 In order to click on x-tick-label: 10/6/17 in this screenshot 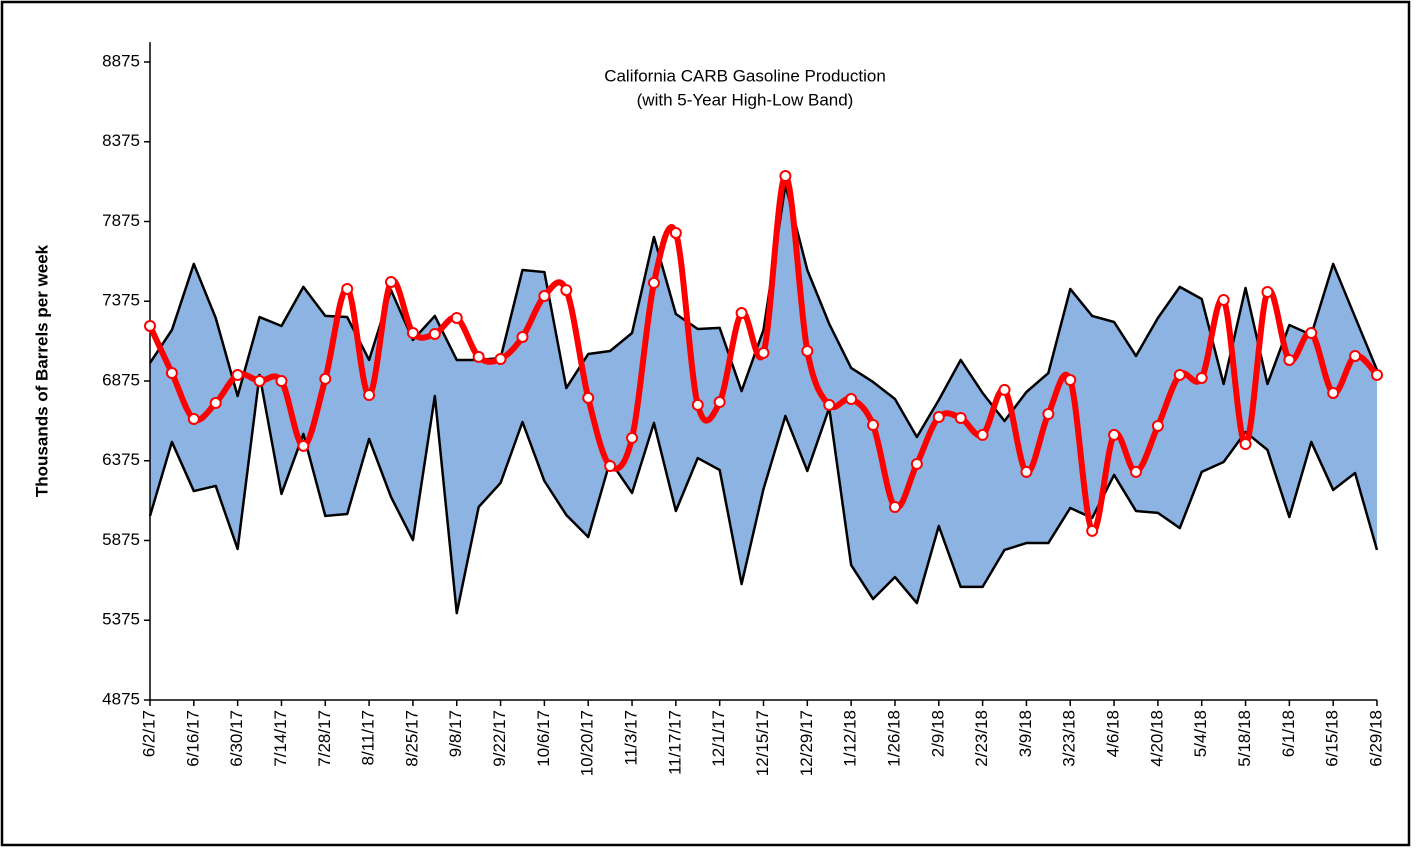, I will do `click(543, 738)`.